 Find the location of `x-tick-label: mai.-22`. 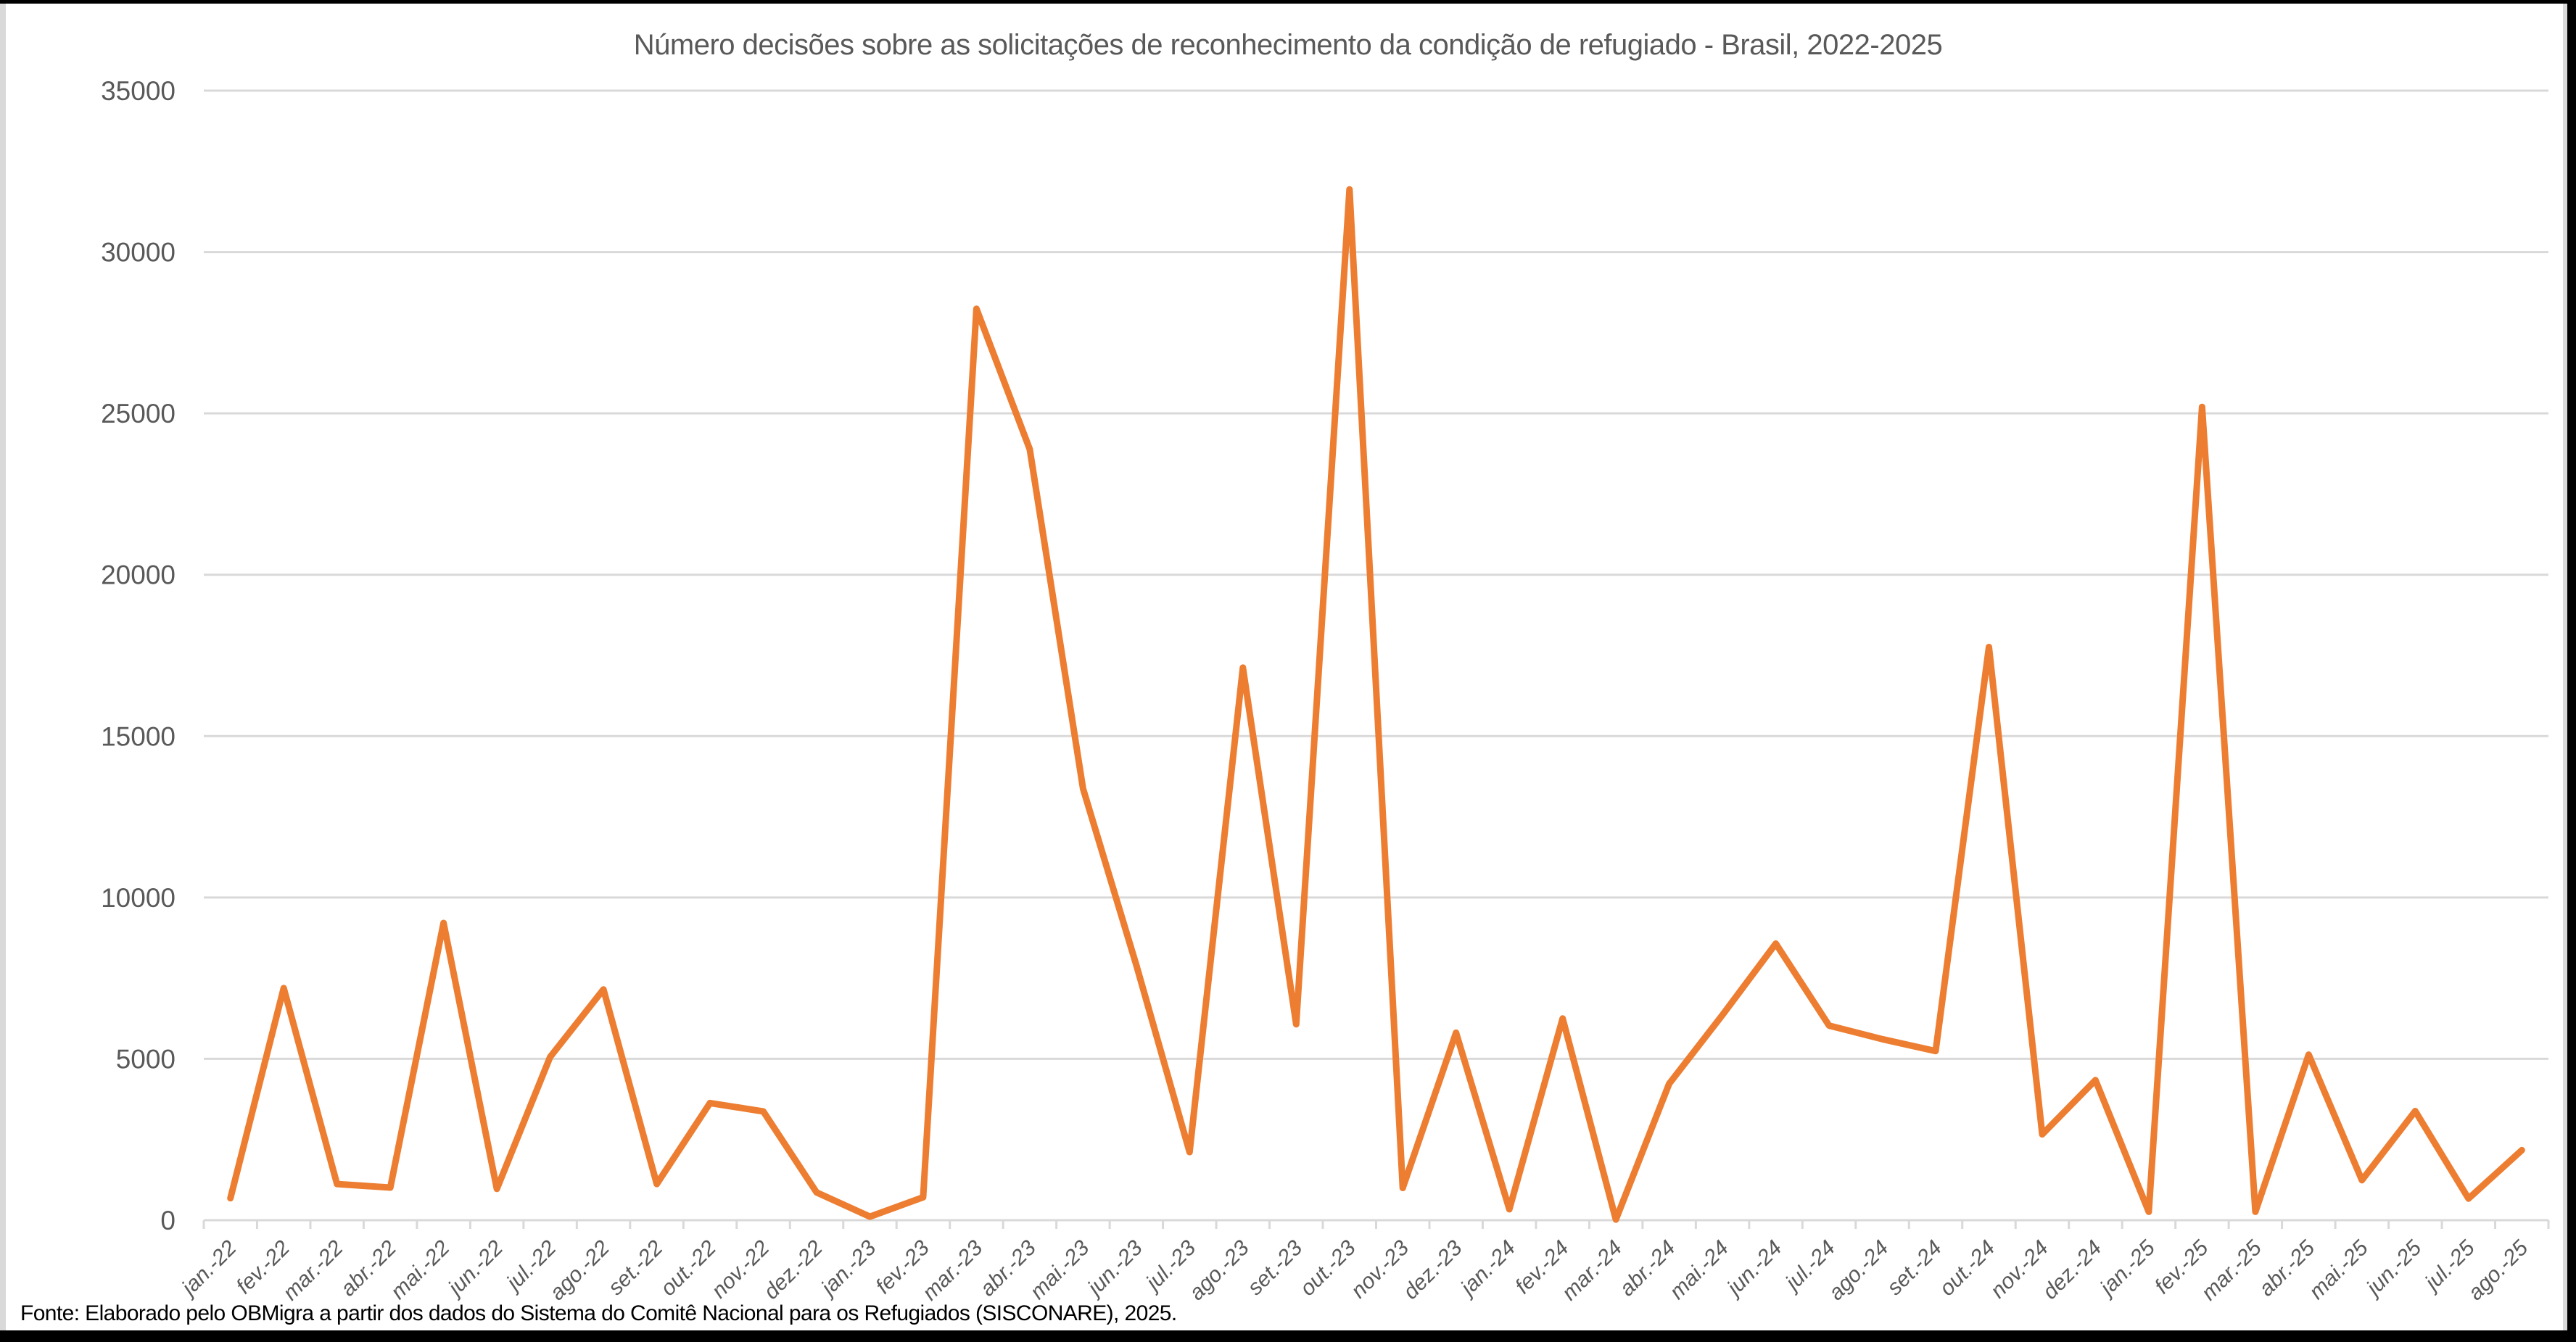

x-tick-label: mai.-22 is located at coordinates (421, 1269).